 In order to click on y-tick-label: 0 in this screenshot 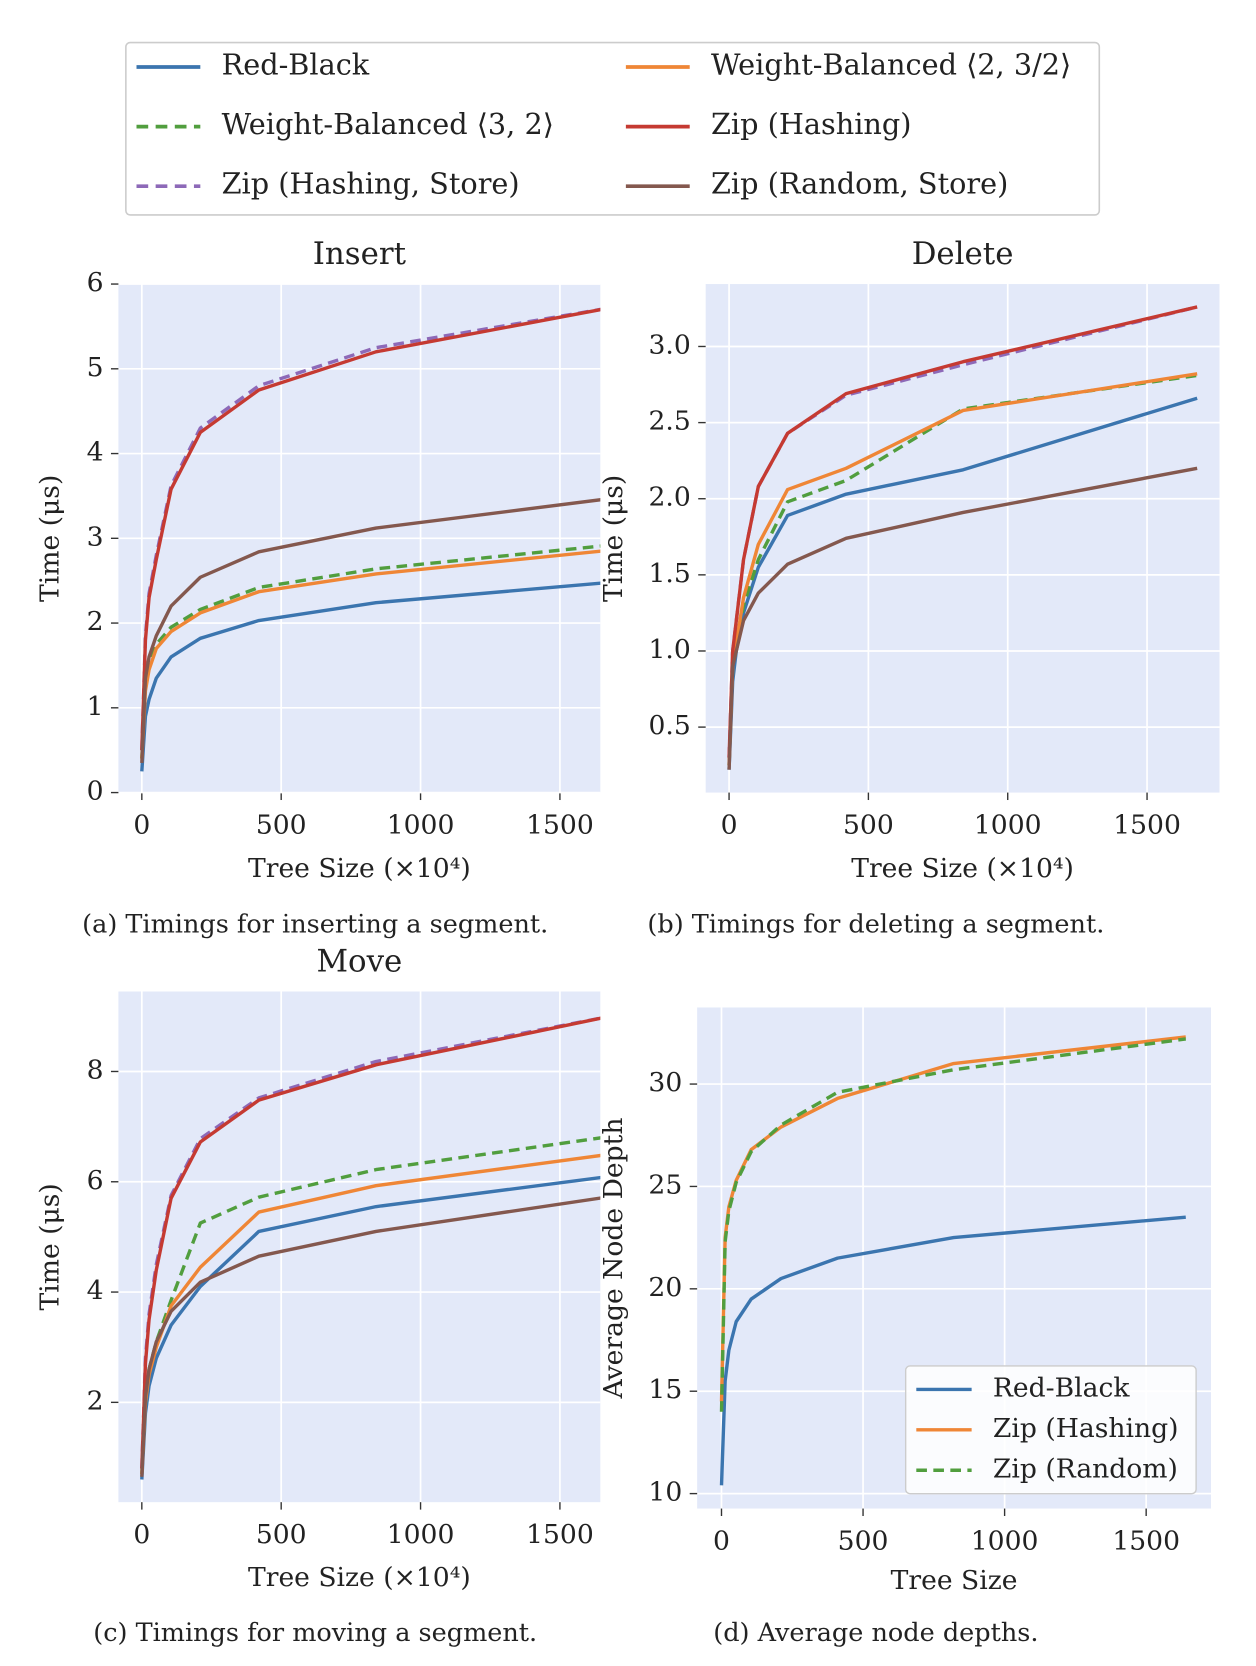, I will do `click(95, 791)`.